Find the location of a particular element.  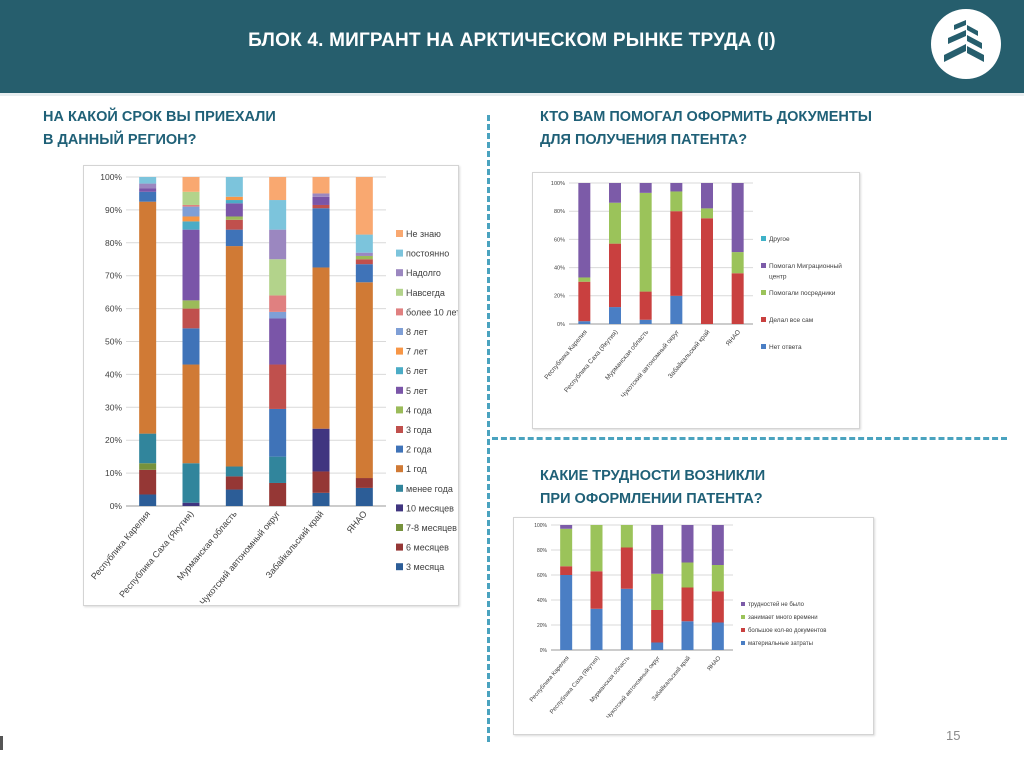

legend-label: 4 года is located at coordinates (419, 410).